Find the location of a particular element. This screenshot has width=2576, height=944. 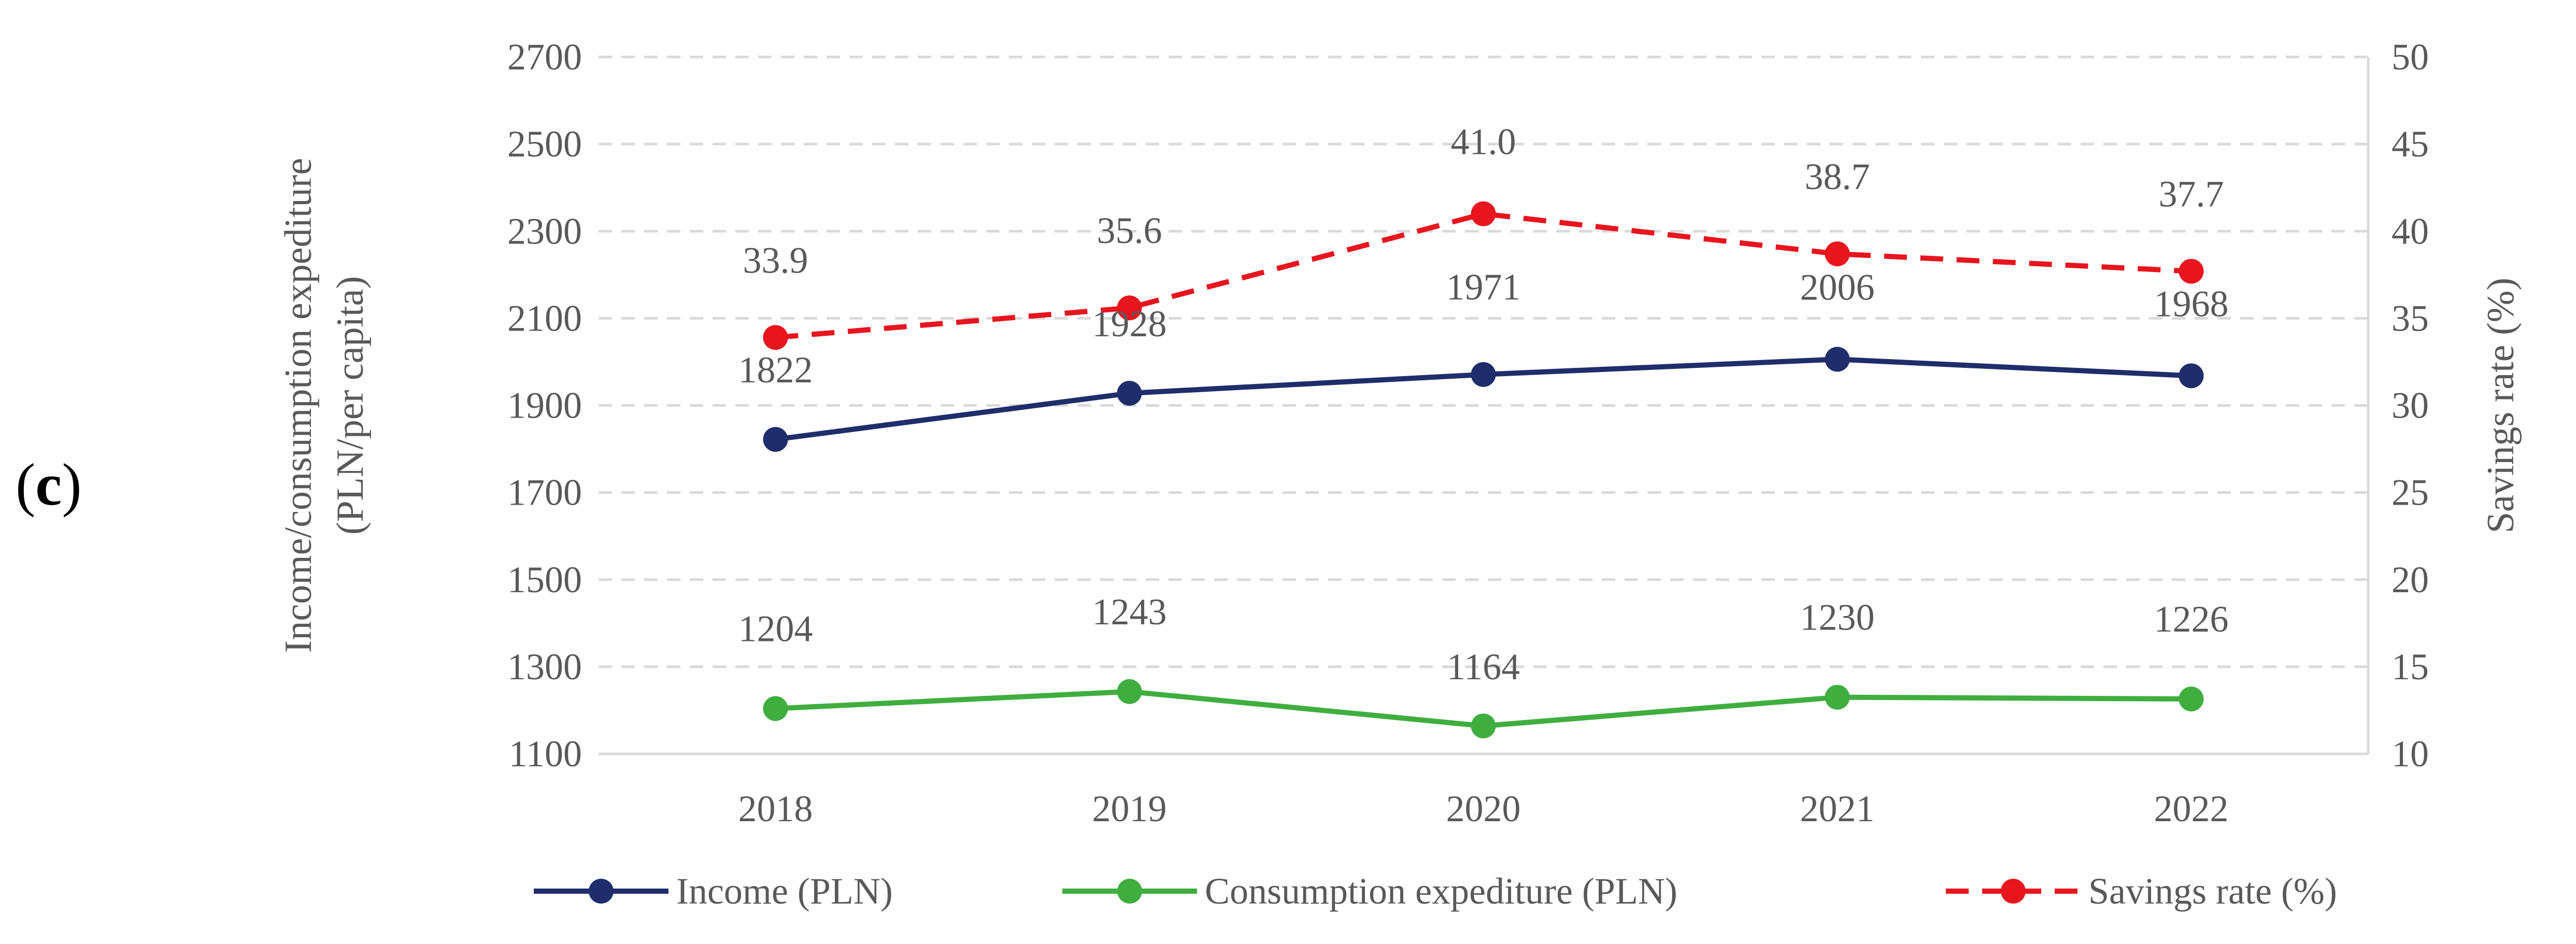

data-label: 1822 is located at coordinates (775, 370).